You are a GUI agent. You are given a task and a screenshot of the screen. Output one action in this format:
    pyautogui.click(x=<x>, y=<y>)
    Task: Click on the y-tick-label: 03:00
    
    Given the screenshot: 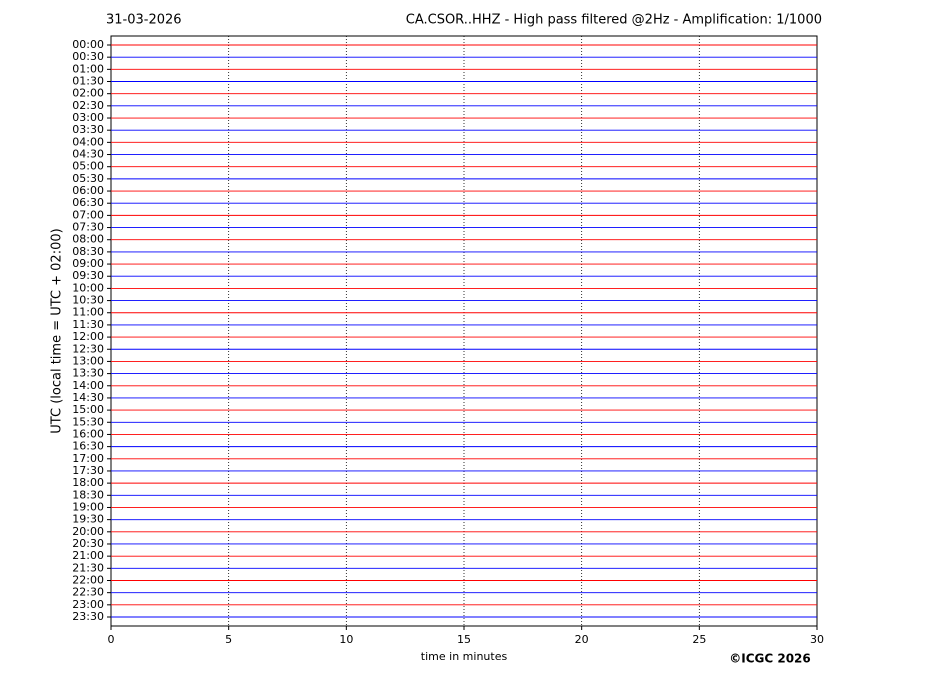 What is the action you would take?
    pyautogui.click(x=88, y=117)
    